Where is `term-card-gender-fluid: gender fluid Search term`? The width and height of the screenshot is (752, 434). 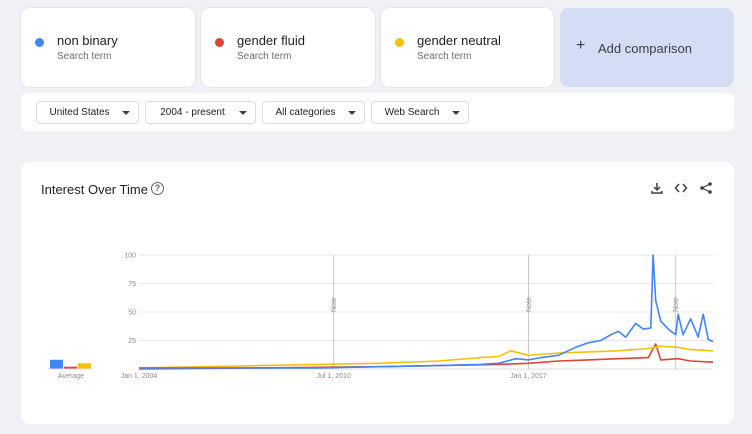 term-card-gender-fluid: gender fluid Search term is located at coordinates (288, 47).